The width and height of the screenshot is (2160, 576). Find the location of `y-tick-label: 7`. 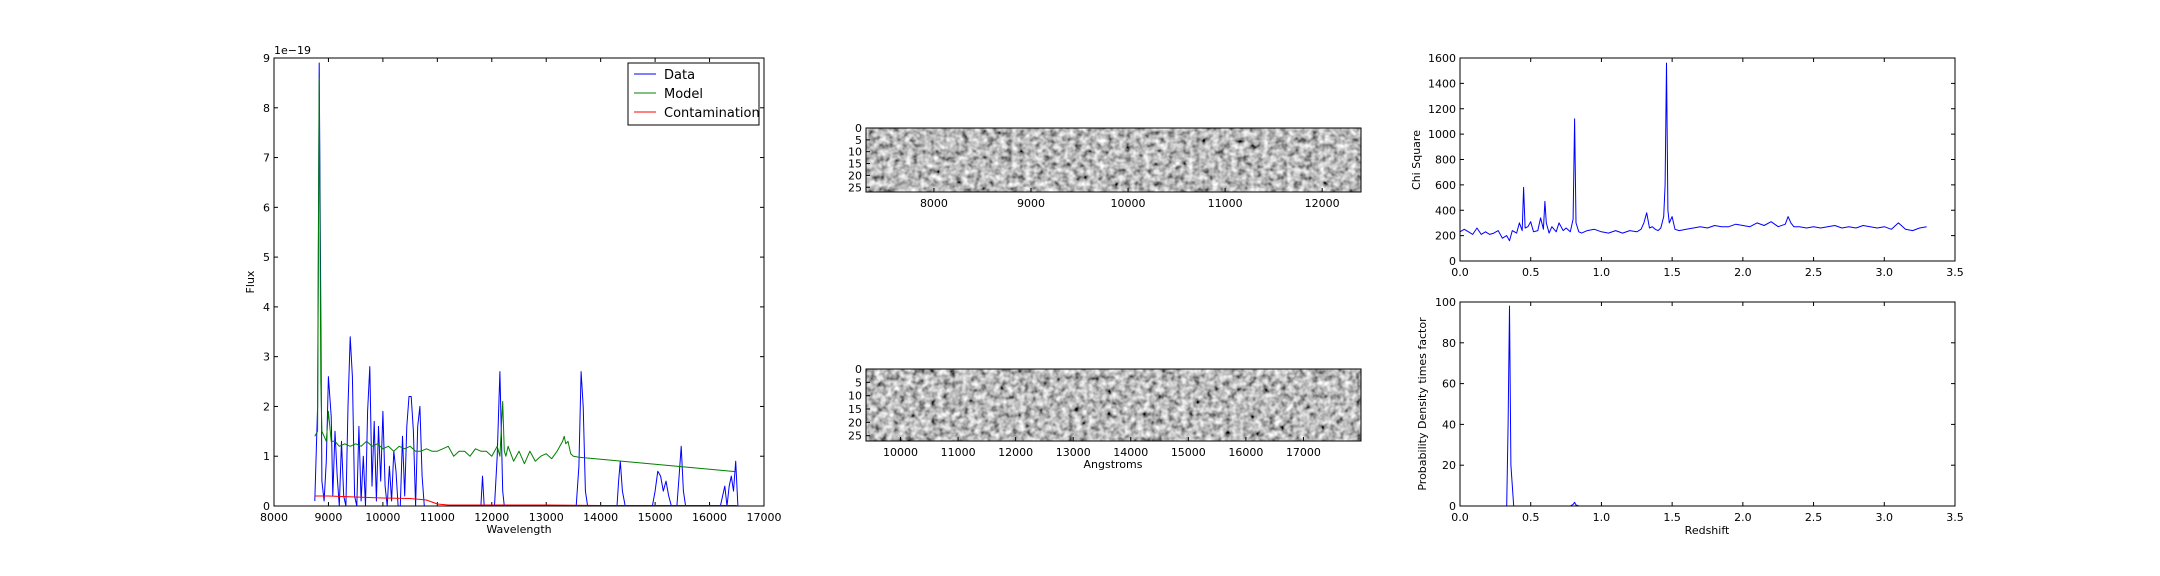

y-tick-label: 7 is located at coordinates (266, 158).